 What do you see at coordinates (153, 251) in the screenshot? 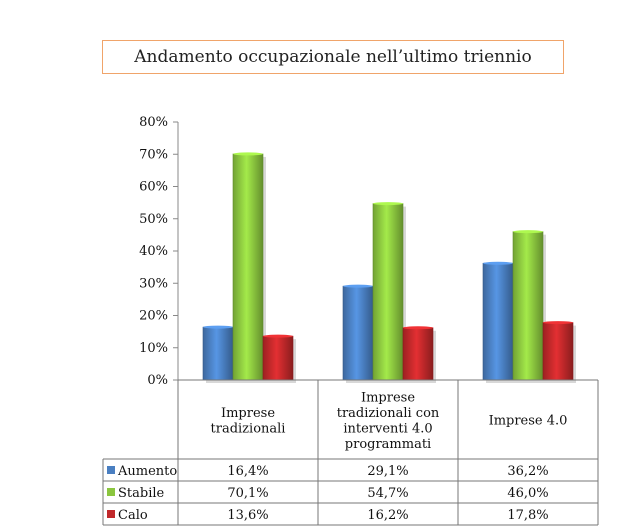
I see `y-tick-label: 40%` at bounding box center [153, 251].